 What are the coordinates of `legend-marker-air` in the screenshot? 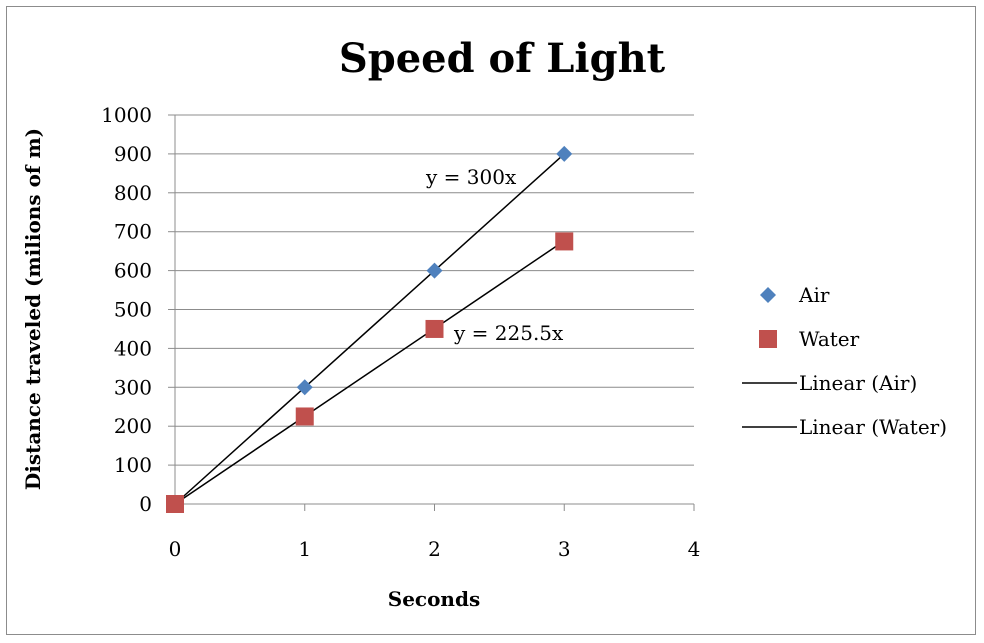 It's located at (768, 295).